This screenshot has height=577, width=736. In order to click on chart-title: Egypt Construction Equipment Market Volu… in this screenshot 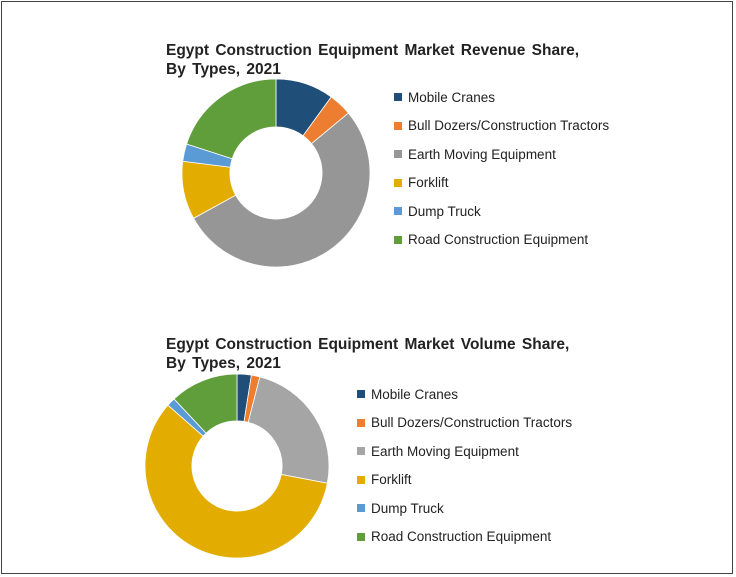, I will do `click(367, 354)`.